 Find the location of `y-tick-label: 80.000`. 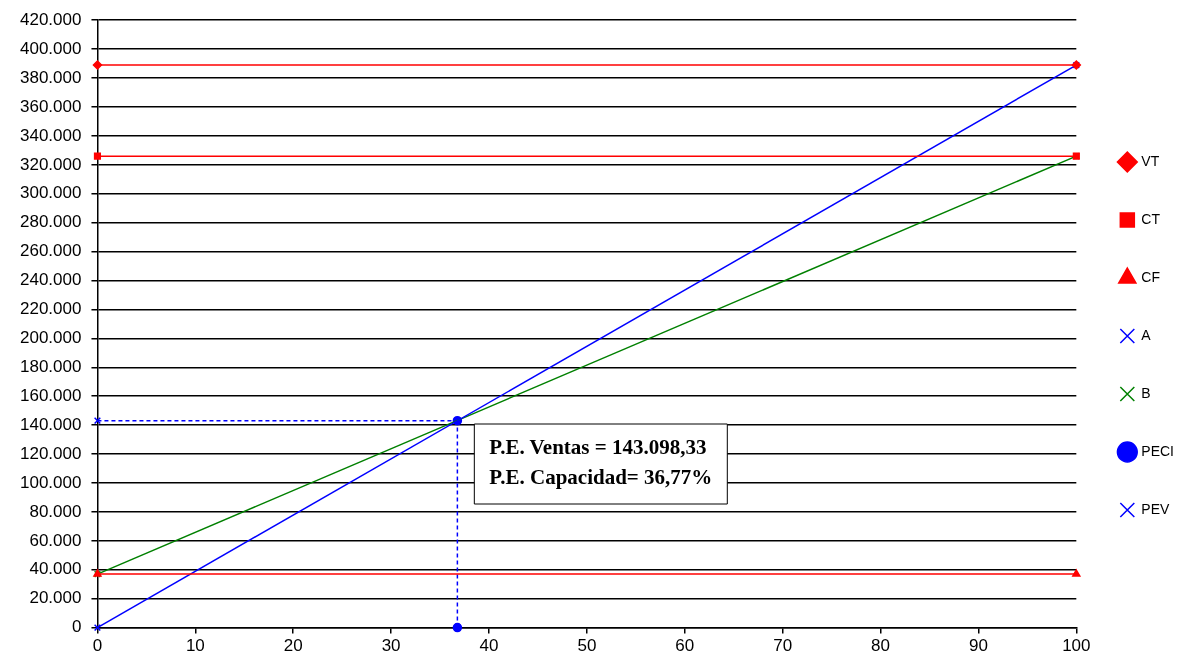

y-tick-label: 80.000 is located at coordinates (55, 511).